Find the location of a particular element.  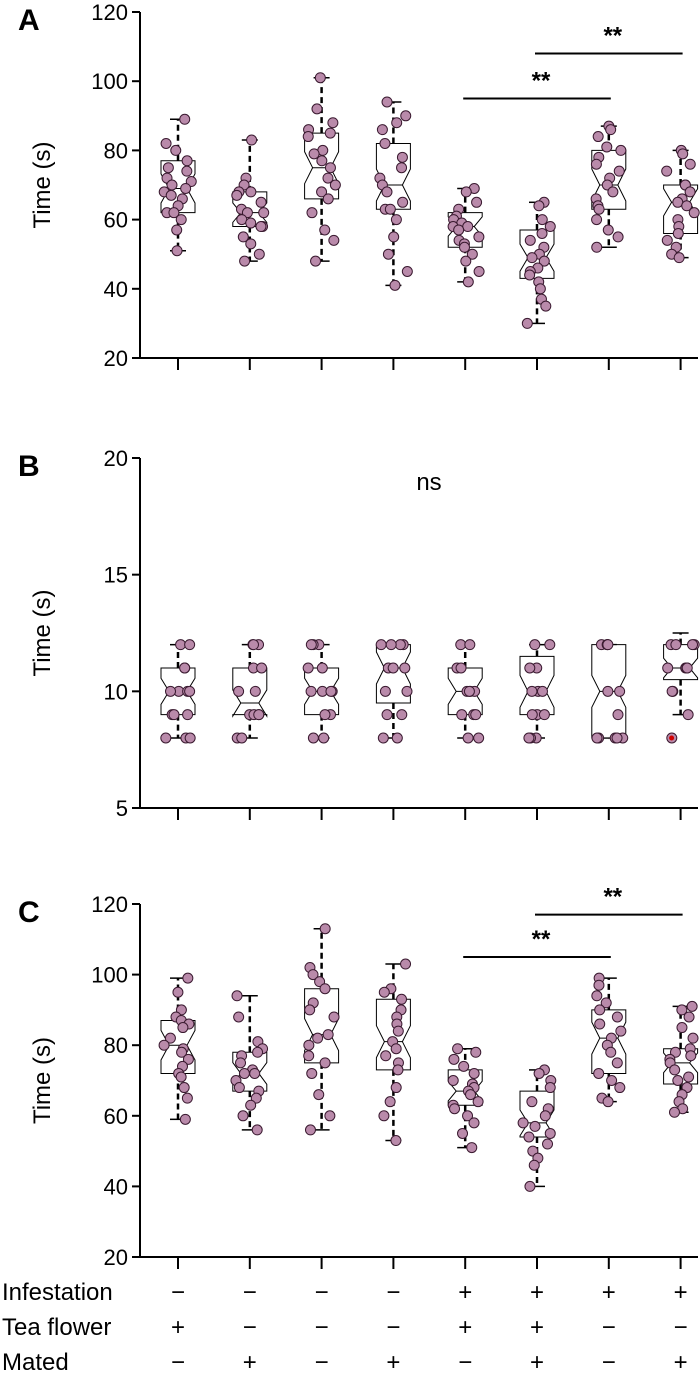

y-tick-label: 15 is located at coordinates (116, 575).